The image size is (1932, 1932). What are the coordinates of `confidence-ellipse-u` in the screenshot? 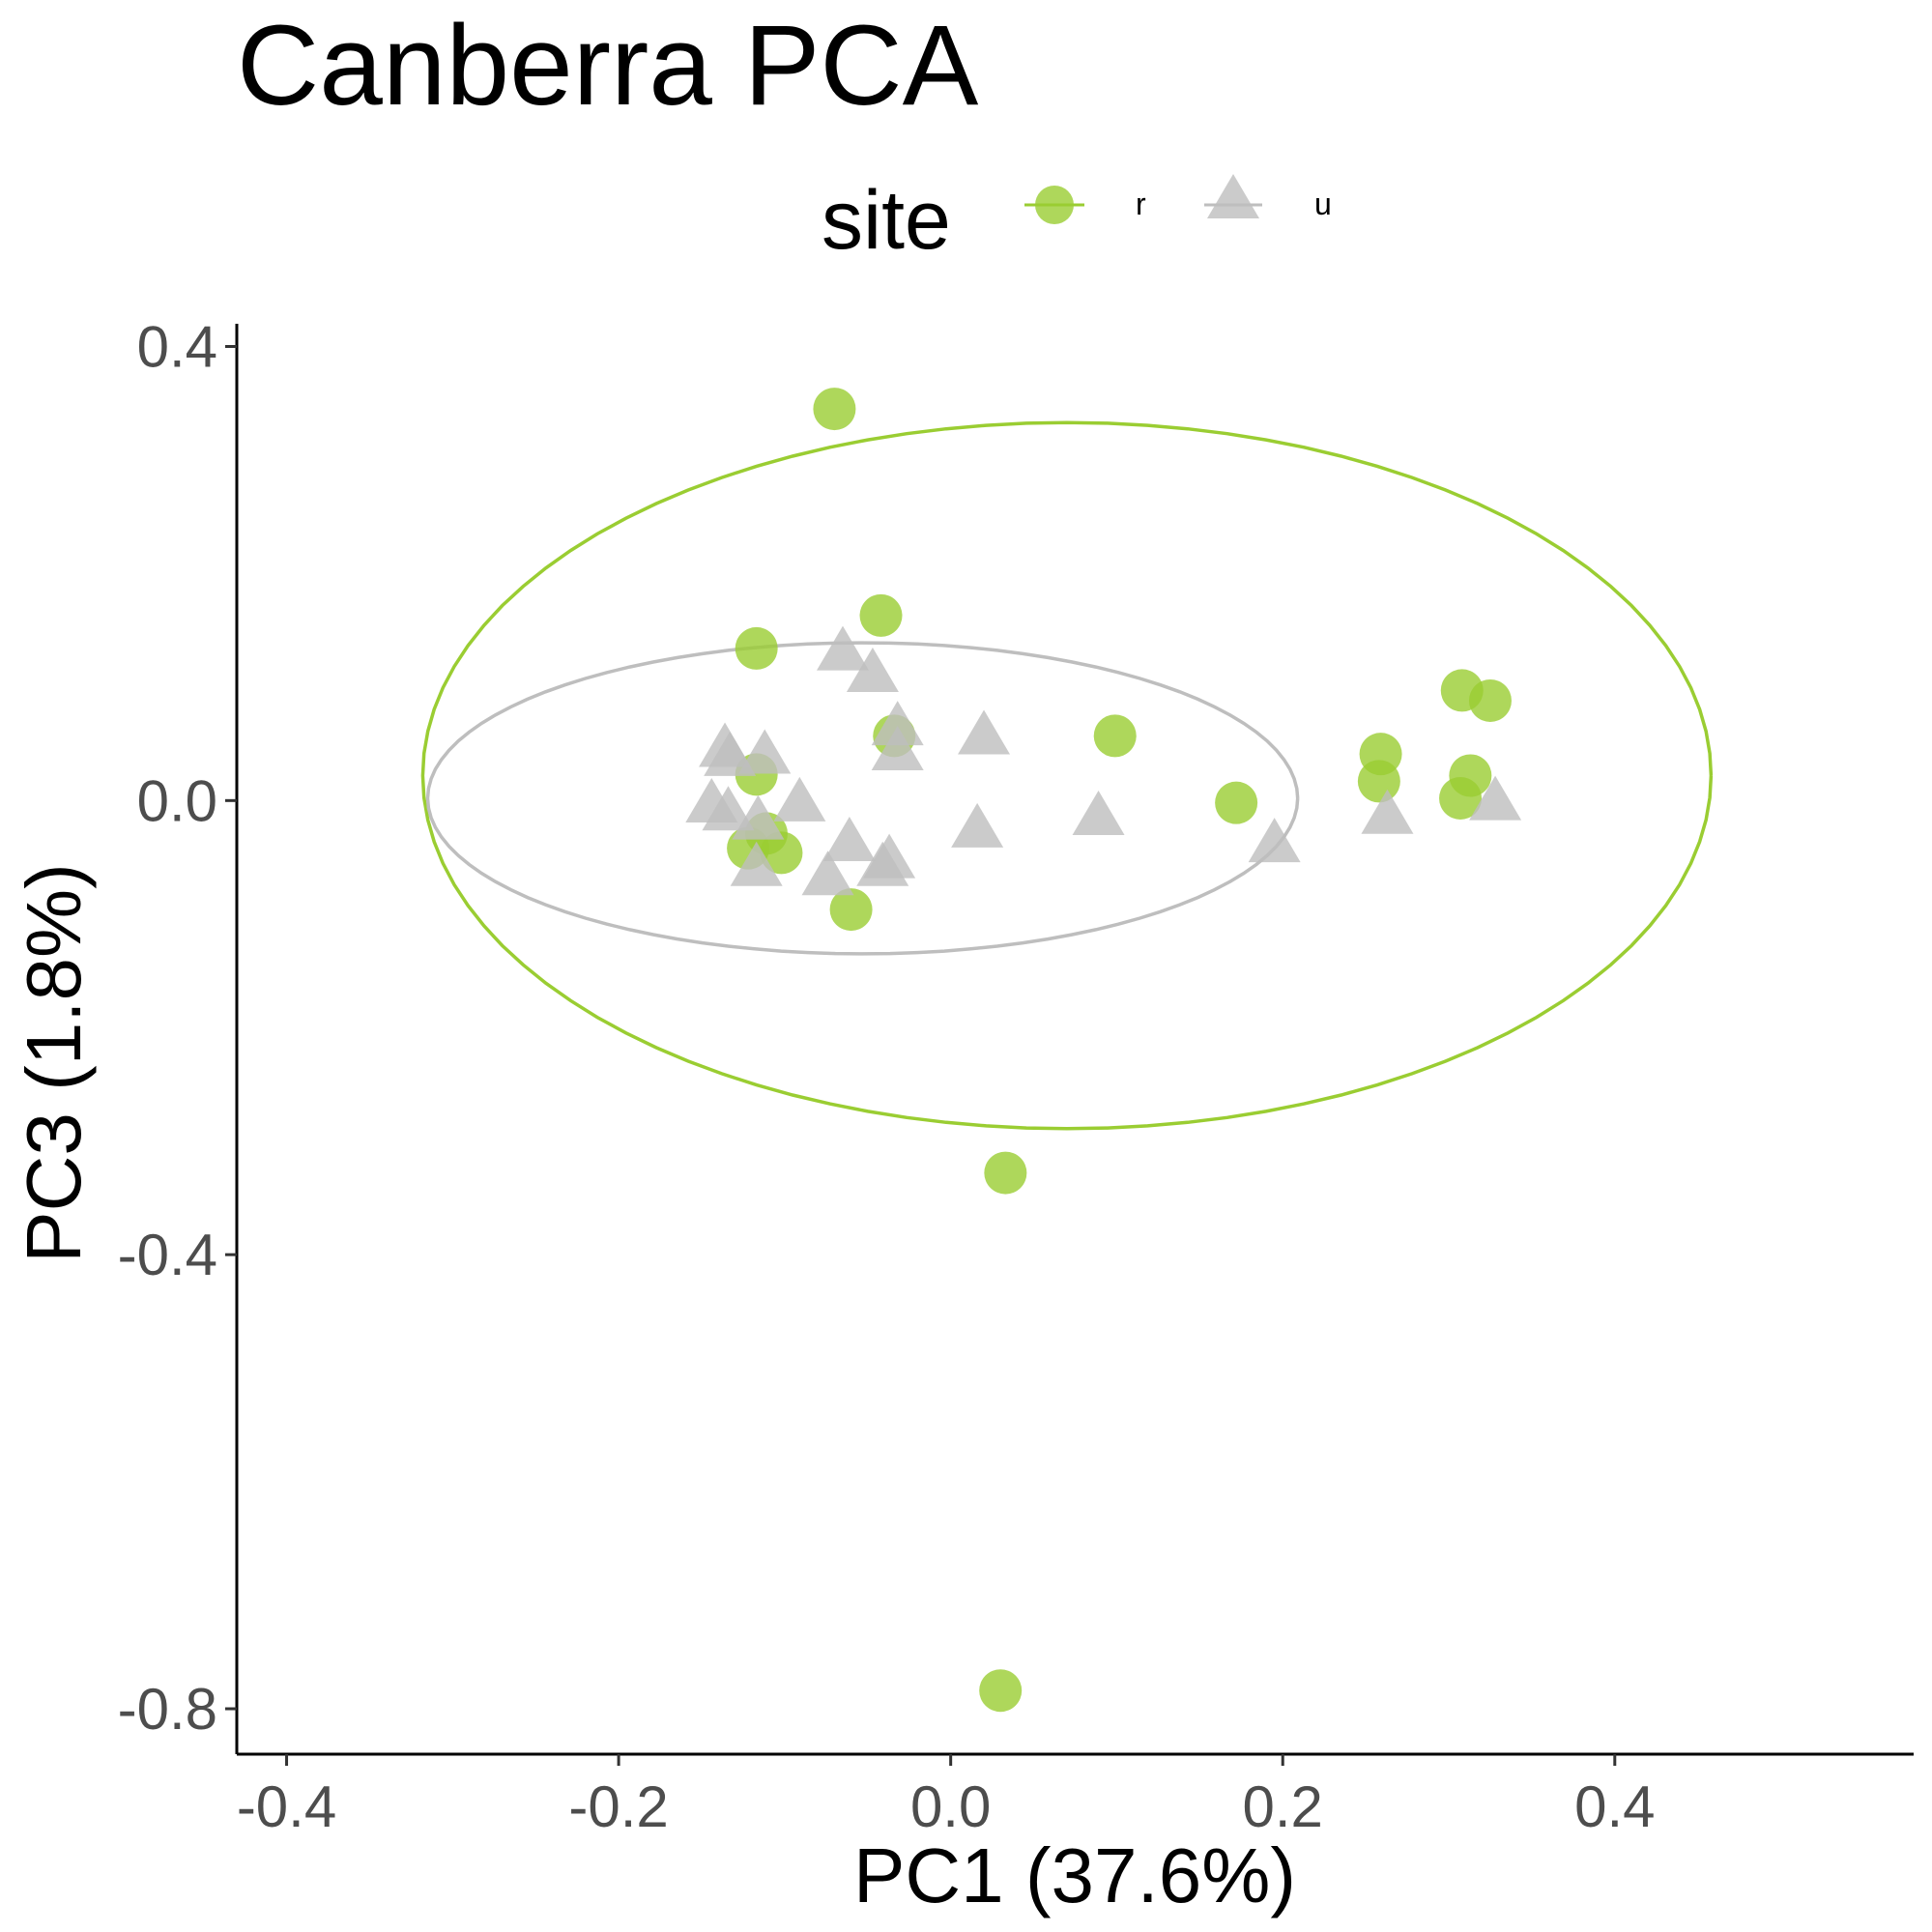 It's located at (862, 798).